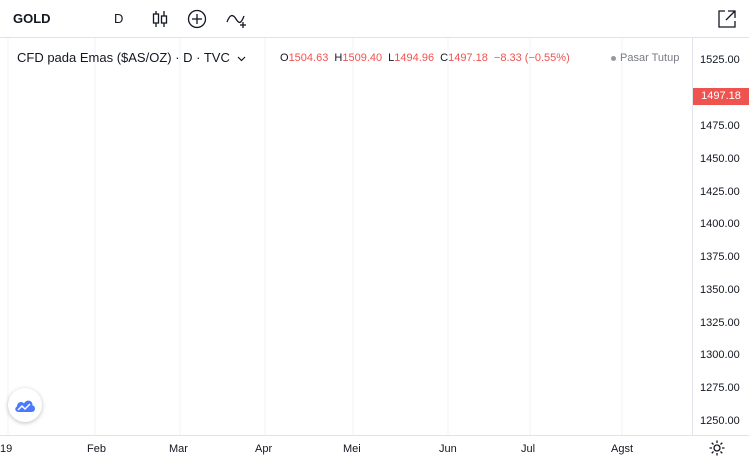 This screenshot has height=462, width=749. I want to click on time-axis-label: 19, so click(6, 449).